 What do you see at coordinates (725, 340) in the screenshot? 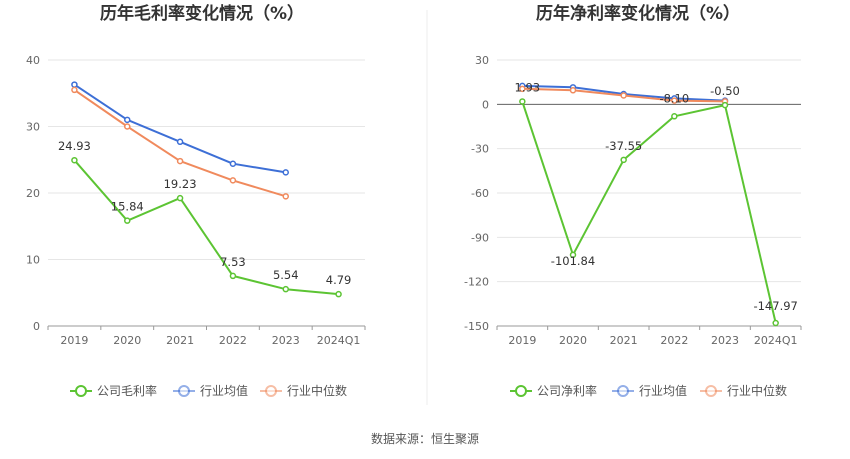
I see `chart2-x-tick-label: 2023` at bounding box center [725, 340].